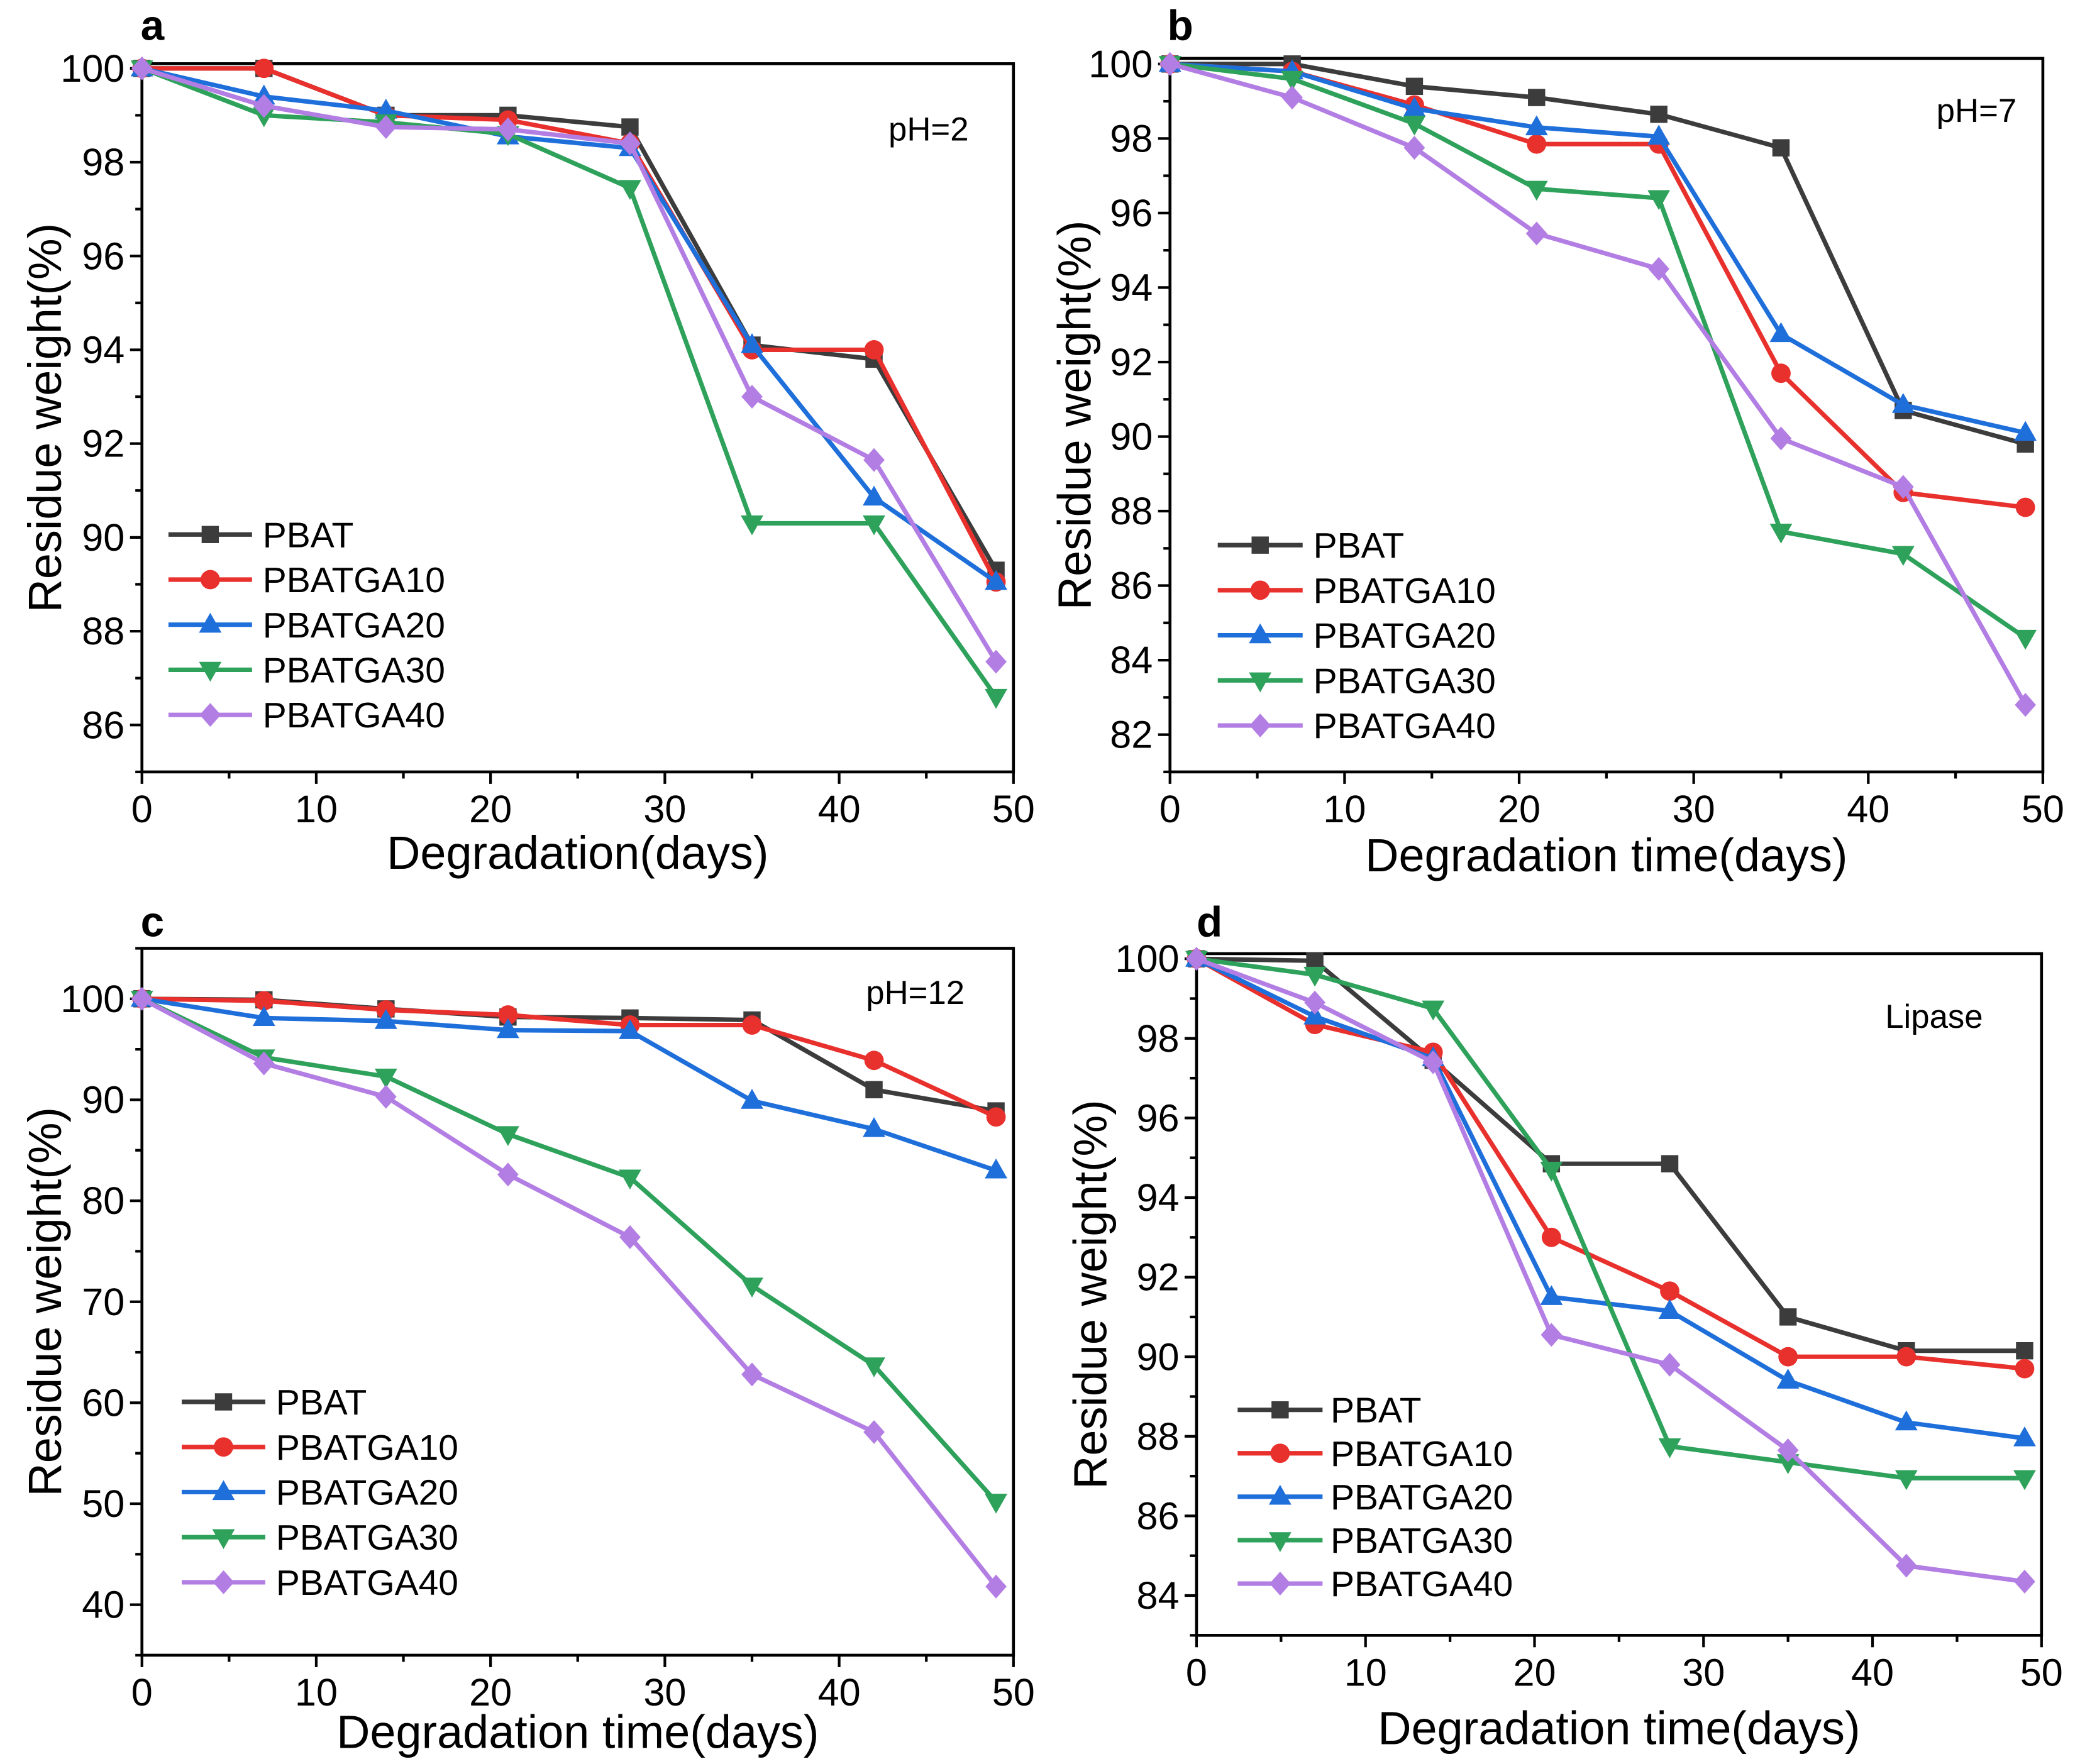 Image resolution: width=2080 pixels, height=1764 pixels. I want to click on y-tick-label: 82, so click(1131, 735).